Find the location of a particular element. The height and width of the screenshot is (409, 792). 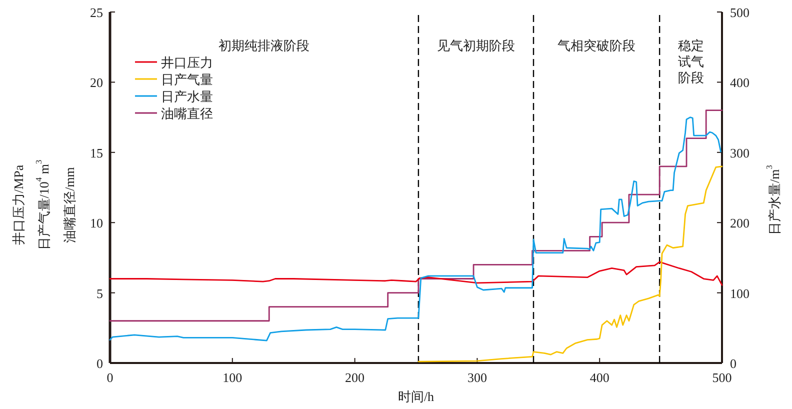

annotation: 见气初期阶段 is located at coordinates (475, 45).